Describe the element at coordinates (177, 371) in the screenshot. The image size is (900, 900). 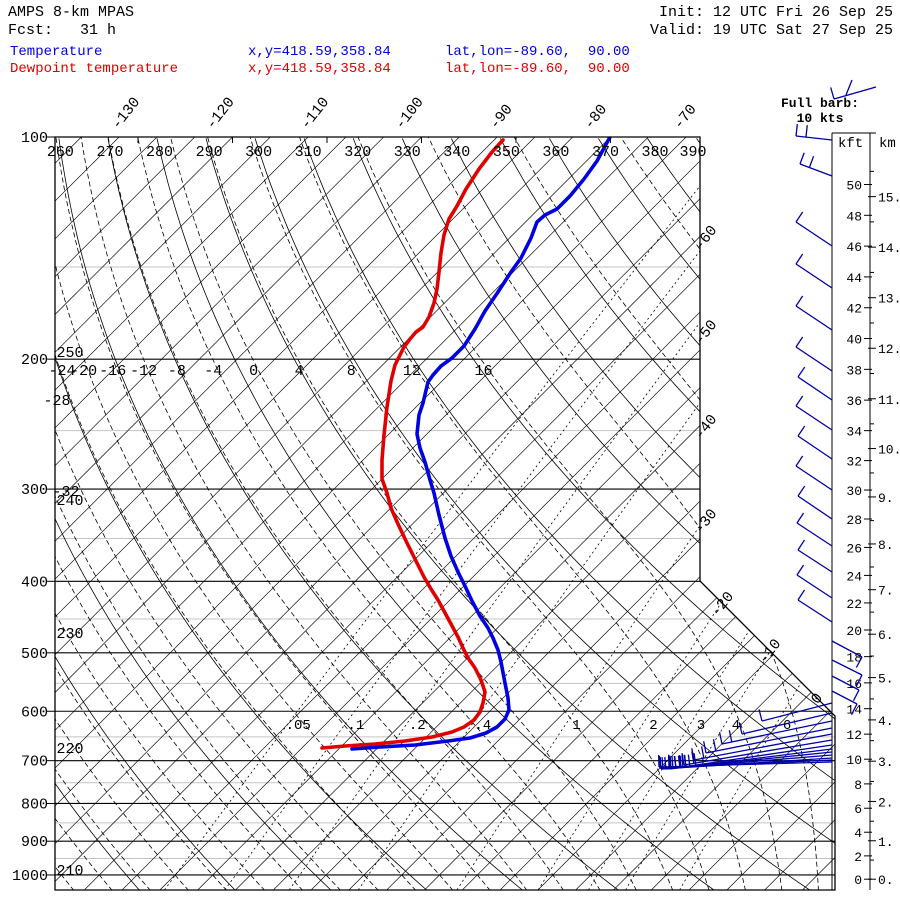
I see `moist-adiabat-label--8: -8` at that location.